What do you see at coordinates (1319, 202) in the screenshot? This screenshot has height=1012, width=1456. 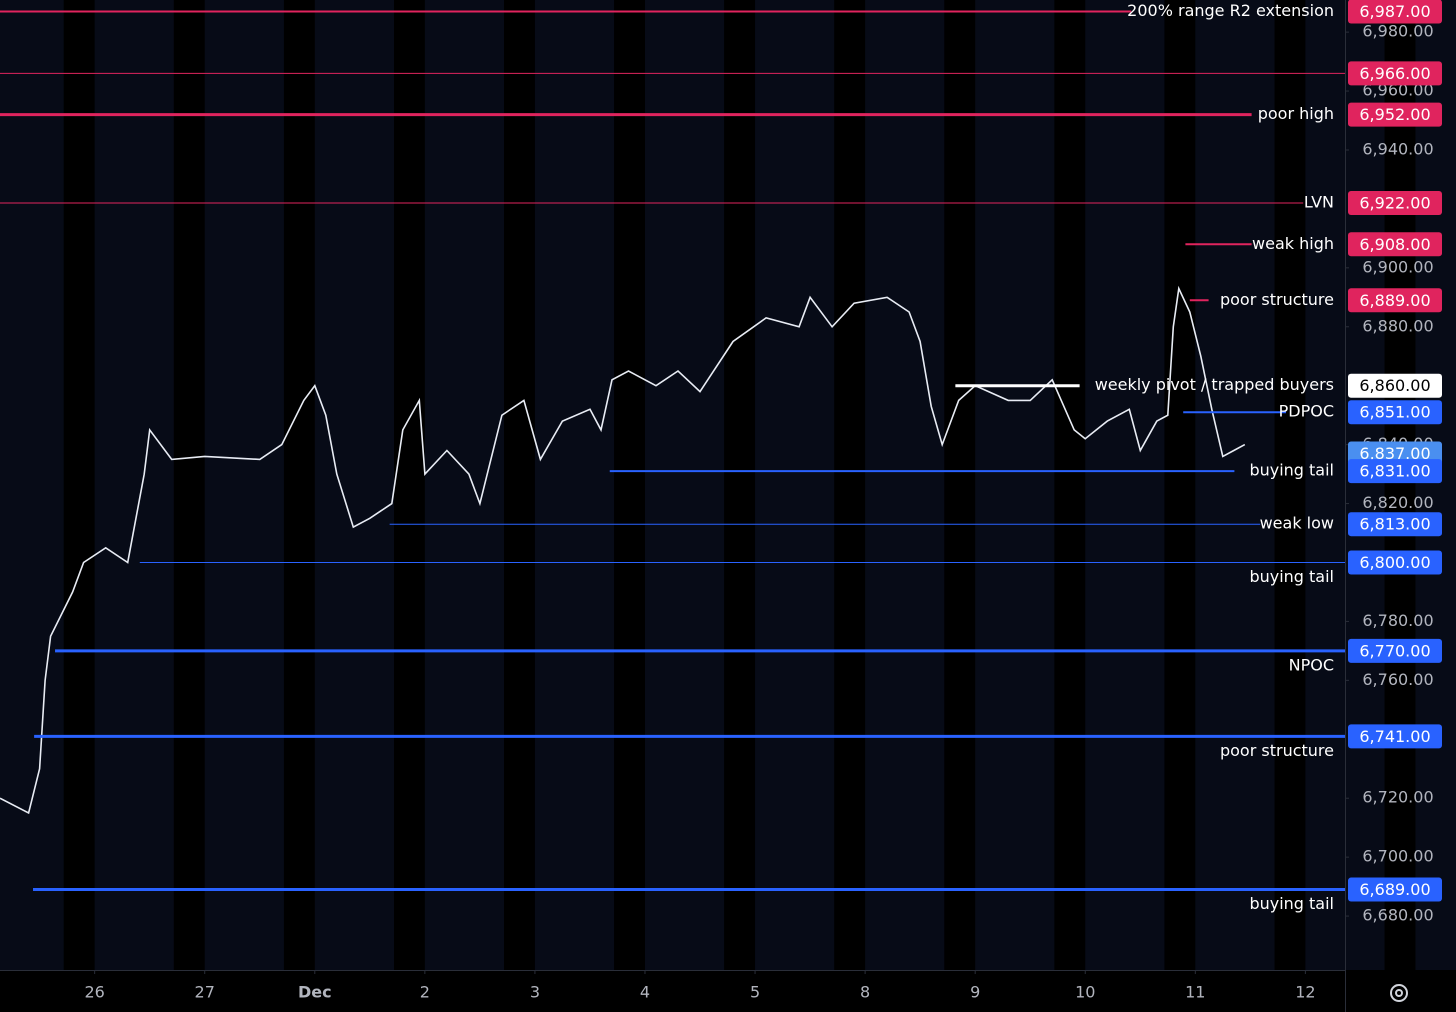 I see `level-label: LVN` at bounding box center [1319, 202].